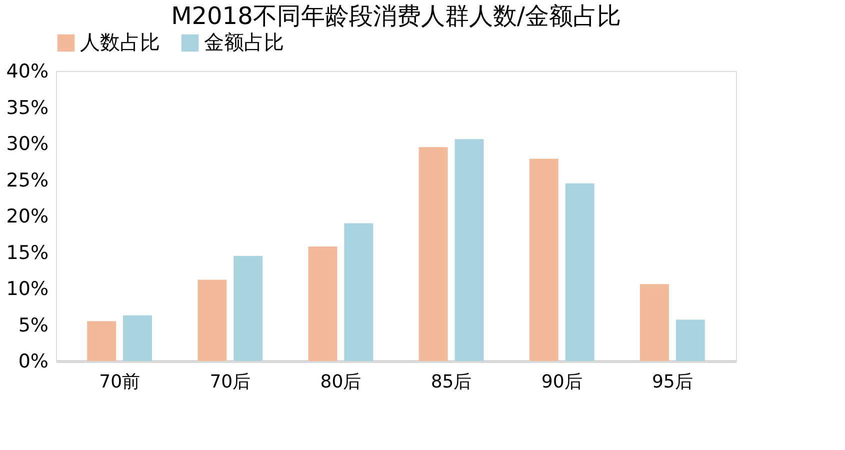 This screenshot has height=450, width=845. Describe the element at coordinates (561, 382) in the screenshot. I see `x-tick-label: 90后` at that location.